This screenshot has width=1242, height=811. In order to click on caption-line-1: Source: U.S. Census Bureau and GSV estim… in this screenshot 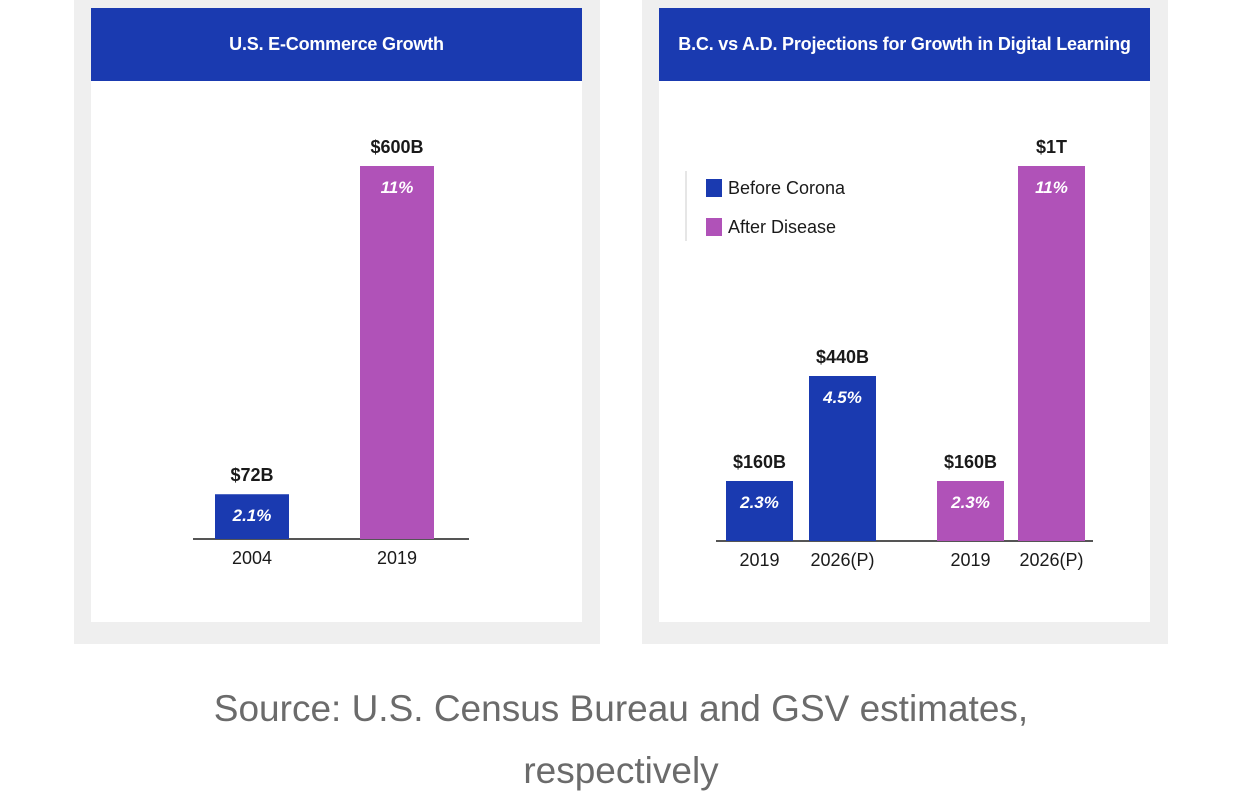, I will do `click(621, 708)`.